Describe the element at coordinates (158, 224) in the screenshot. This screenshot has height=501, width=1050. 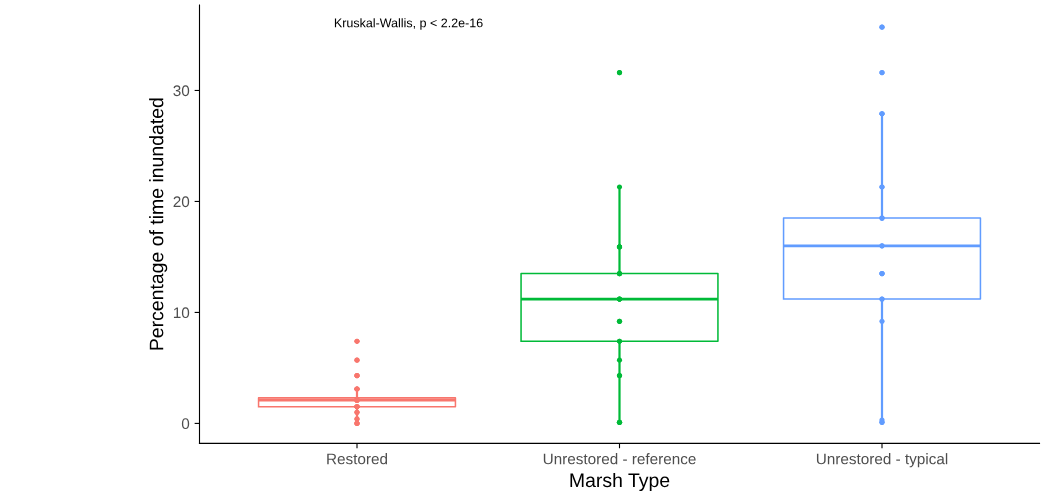
I see `y-axis-title: Percentage of time inundated` at that location.